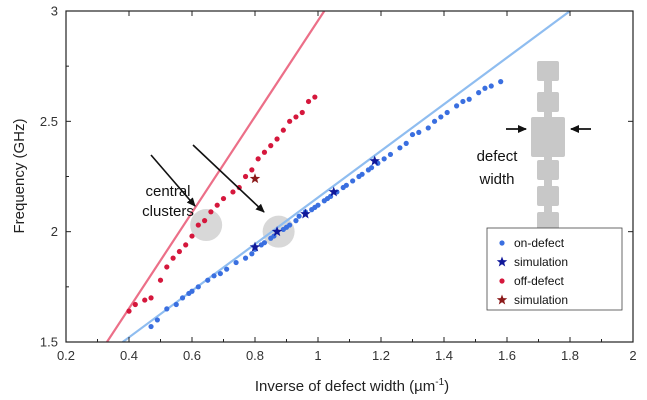  I want to click on legend-marker-star, so click(502, 299).